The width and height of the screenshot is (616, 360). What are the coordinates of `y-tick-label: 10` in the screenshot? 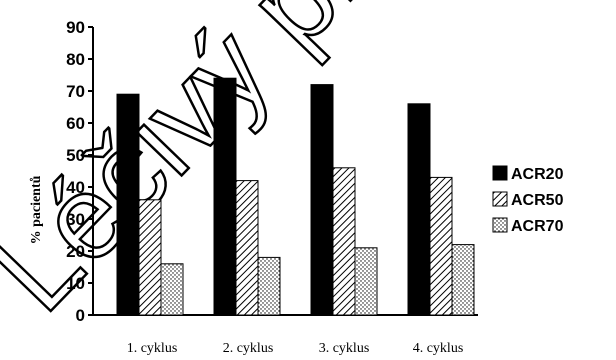 It's located at (75, 283).